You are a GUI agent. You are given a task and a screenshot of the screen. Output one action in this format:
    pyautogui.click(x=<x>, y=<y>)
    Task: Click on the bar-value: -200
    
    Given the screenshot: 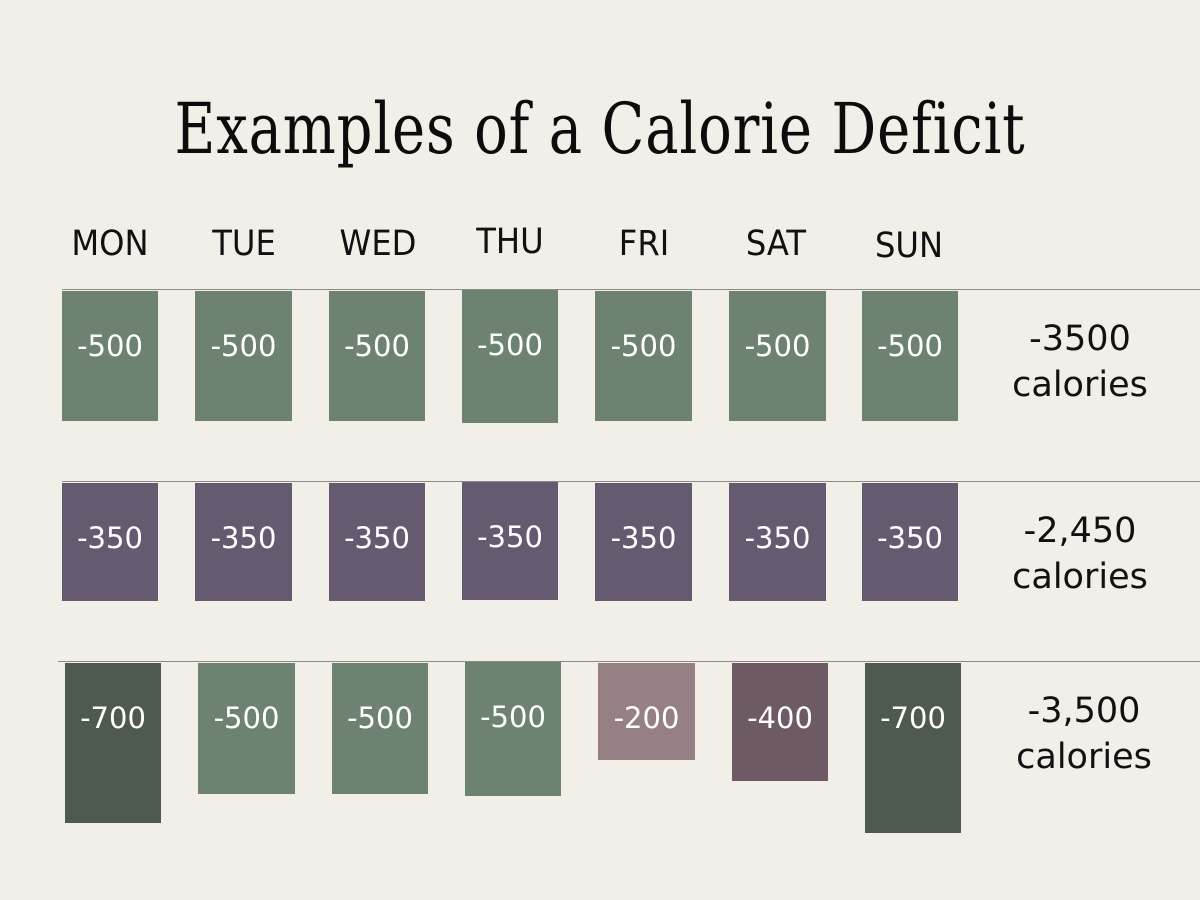 What is the action you would take?
    pyautogui.click(x=646, y=718)
    